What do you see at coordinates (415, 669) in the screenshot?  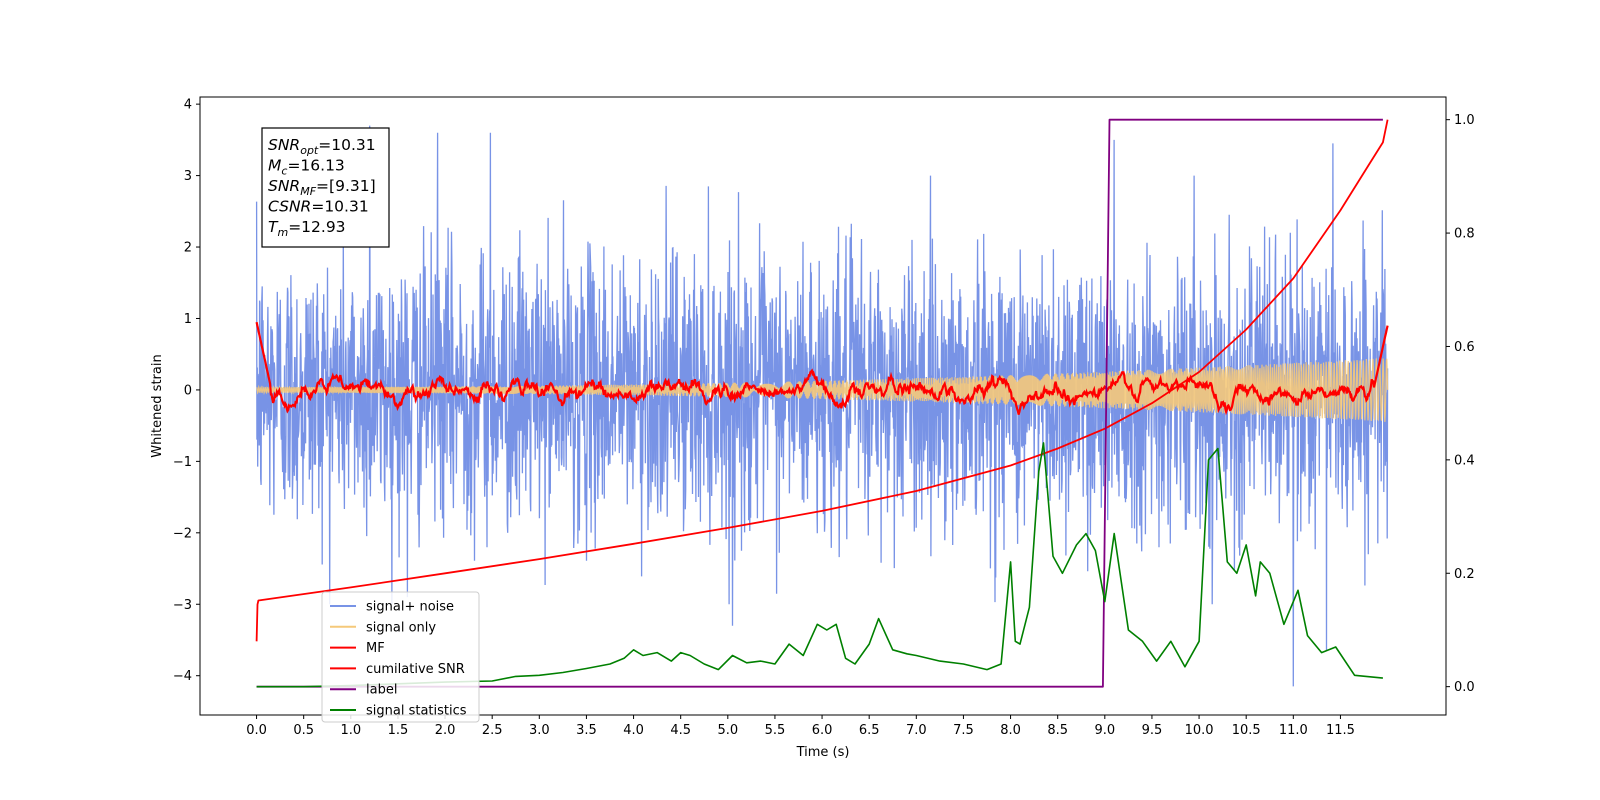 I see `legend-label: cumilative SNR` at bounding box center [415, 669].